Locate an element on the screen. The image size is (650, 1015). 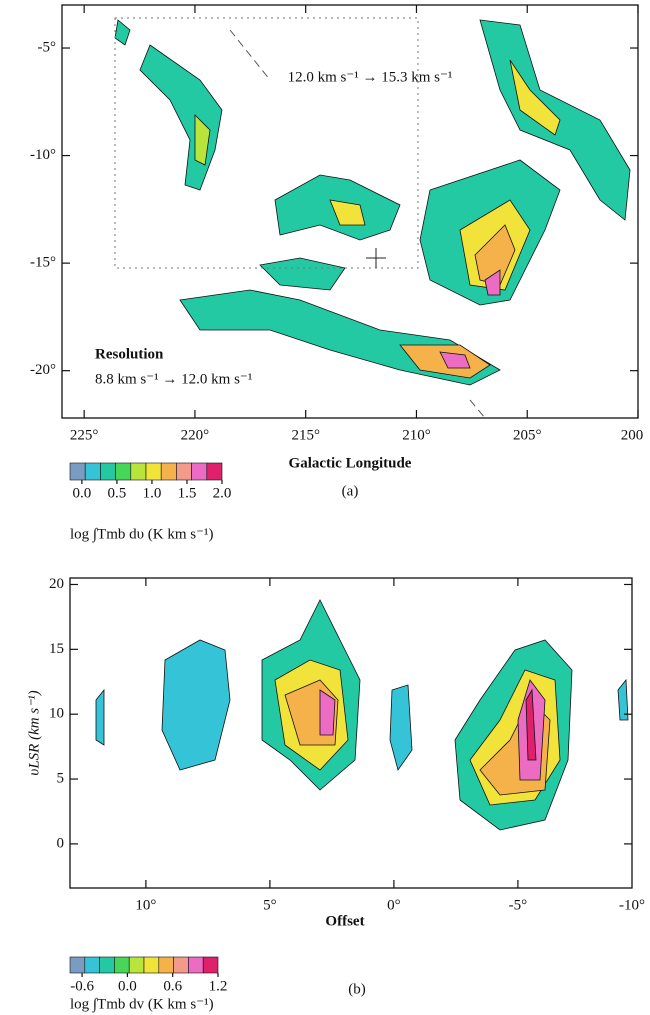
annotation: Resolution is located at coordinates (129, 354).